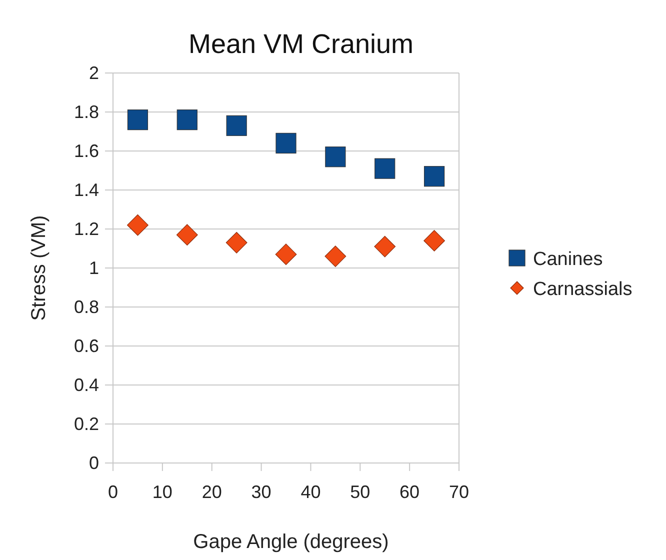  I want to click on legend-label: Canines, so click(568, 259).